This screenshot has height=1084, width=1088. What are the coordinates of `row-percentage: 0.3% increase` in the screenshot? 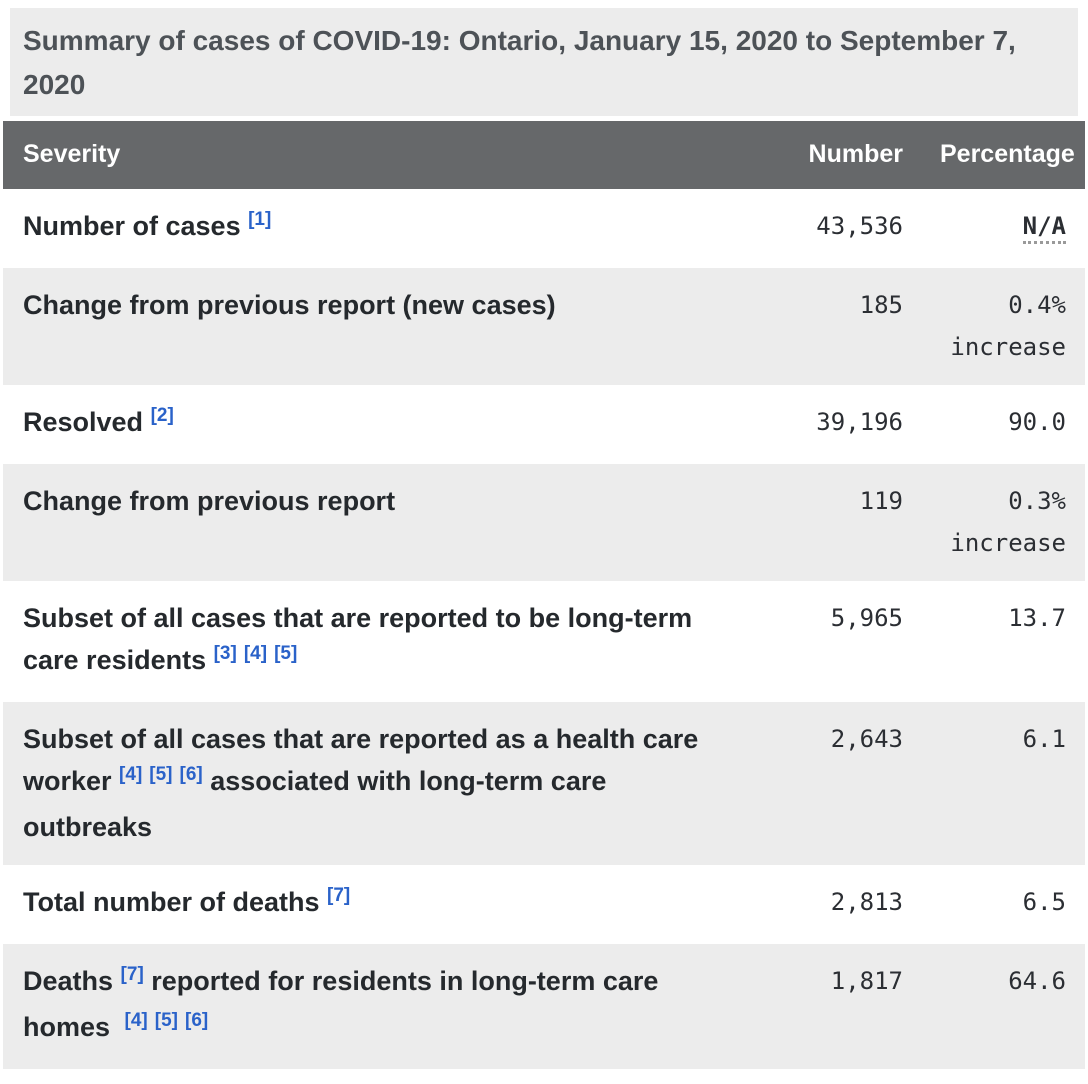 It's located at (1008, 522).